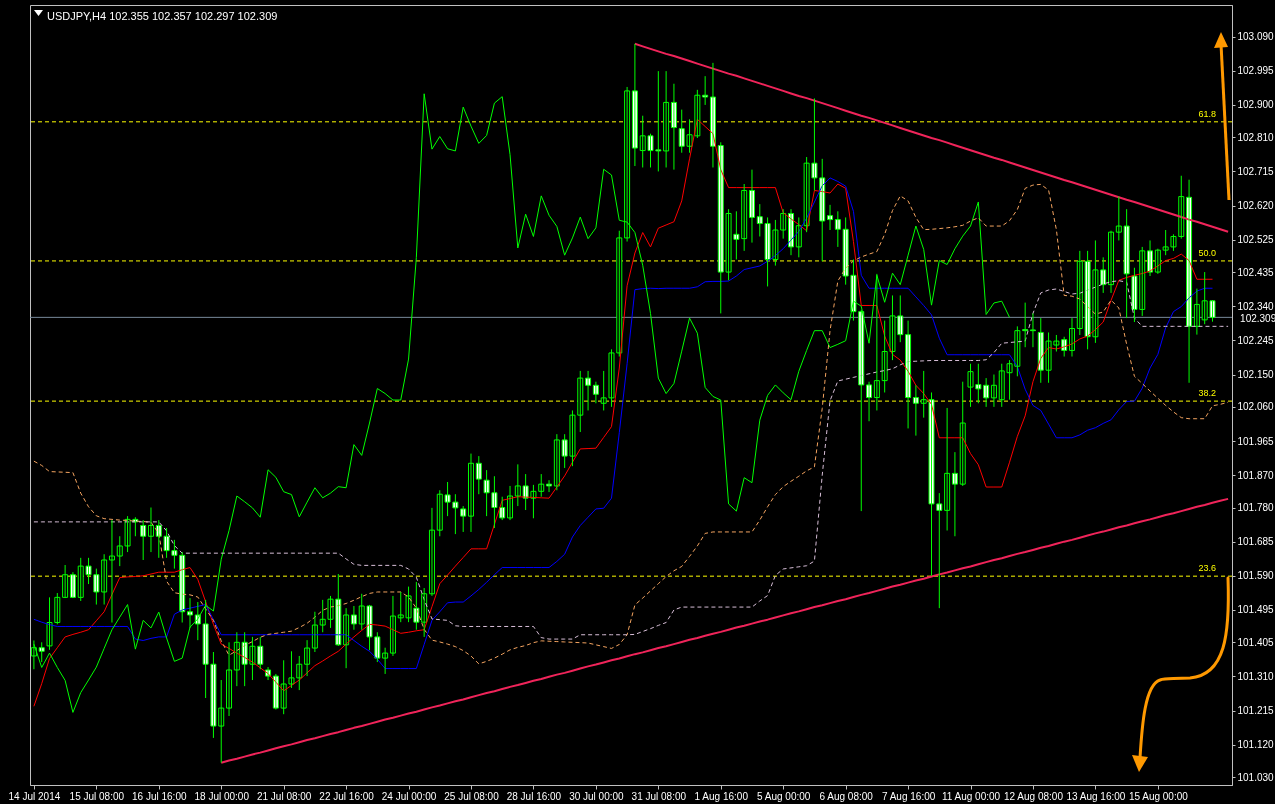  What do you see at coordinates (1256, 37) in the screenshot?
I see `y-tick-label: 103.090` at bounding box center [1256, 37].